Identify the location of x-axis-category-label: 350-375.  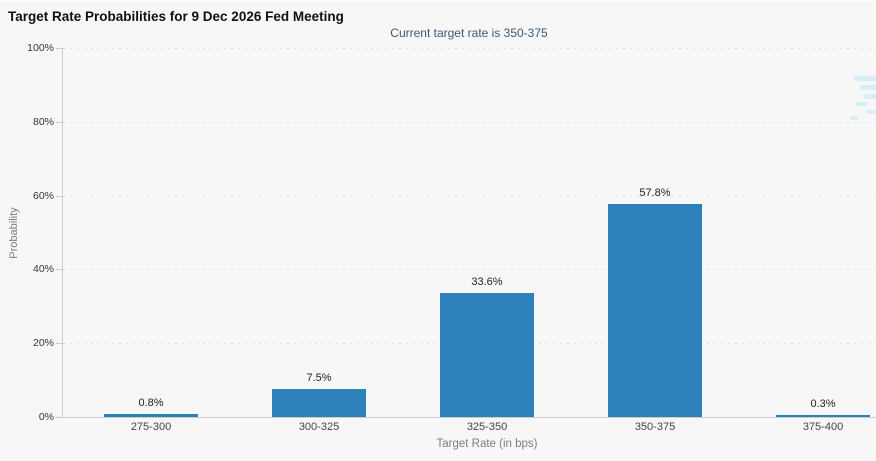
(655, 427).